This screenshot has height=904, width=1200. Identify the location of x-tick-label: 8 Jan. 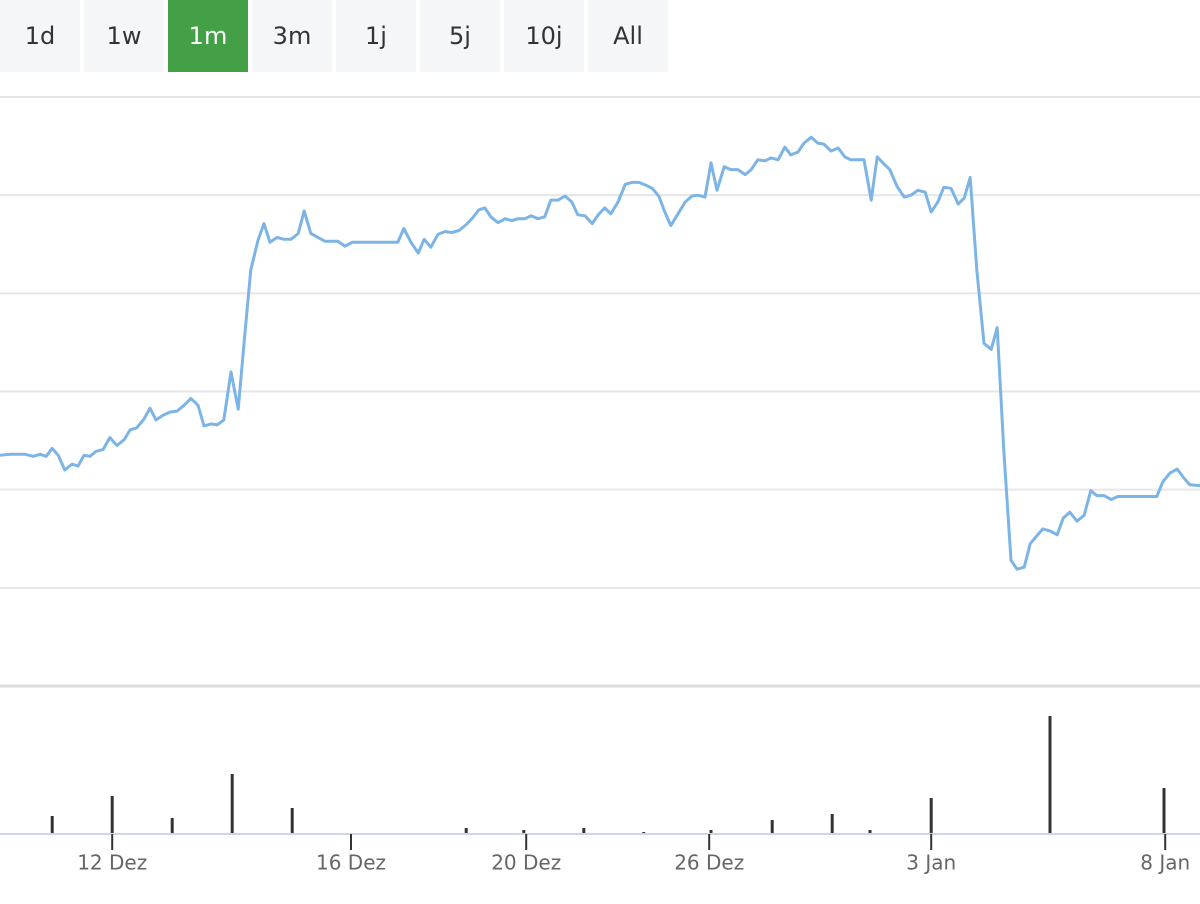
(1165, 863).